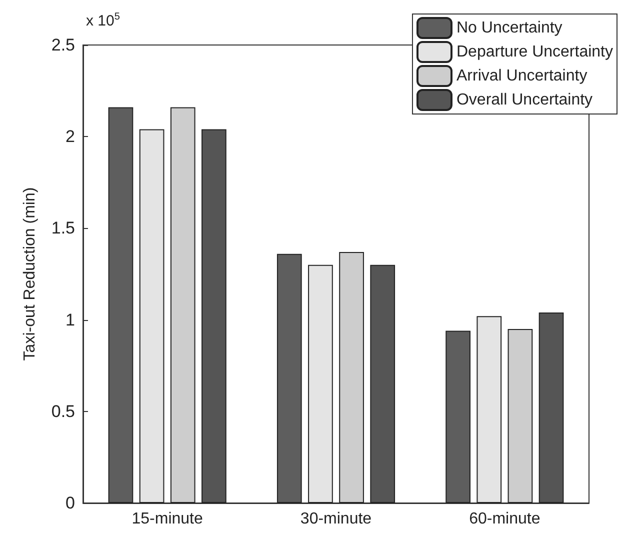  What do you see at coordinates (70, 136) in the screenshot?
I see `y-tick-label: 2` at bounding box center [70, 136].